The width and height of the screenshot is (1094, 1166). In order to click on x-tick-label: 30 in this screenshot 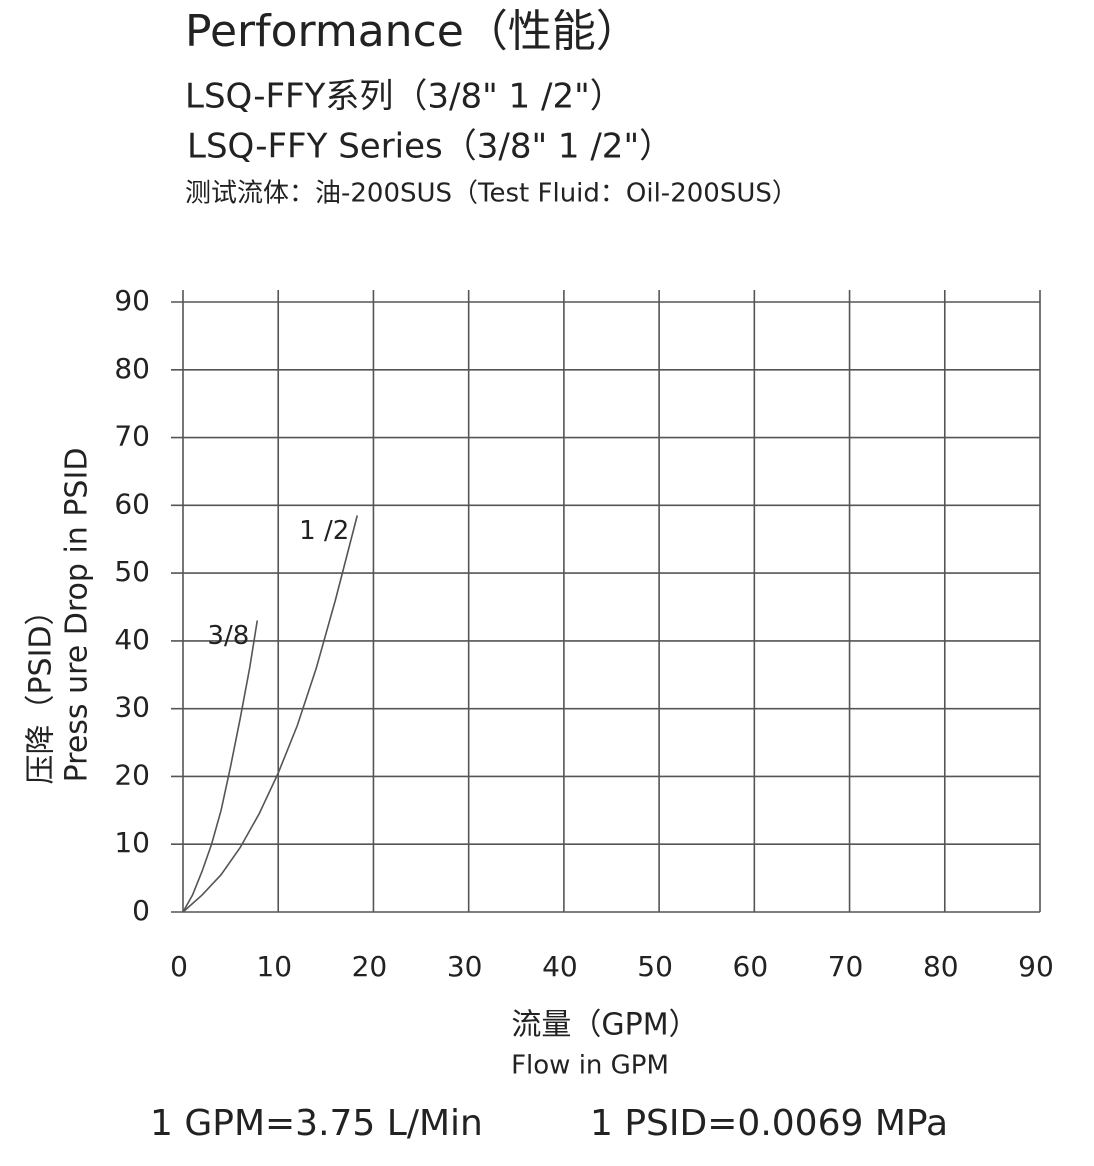, I will do `click(465, 966)`.